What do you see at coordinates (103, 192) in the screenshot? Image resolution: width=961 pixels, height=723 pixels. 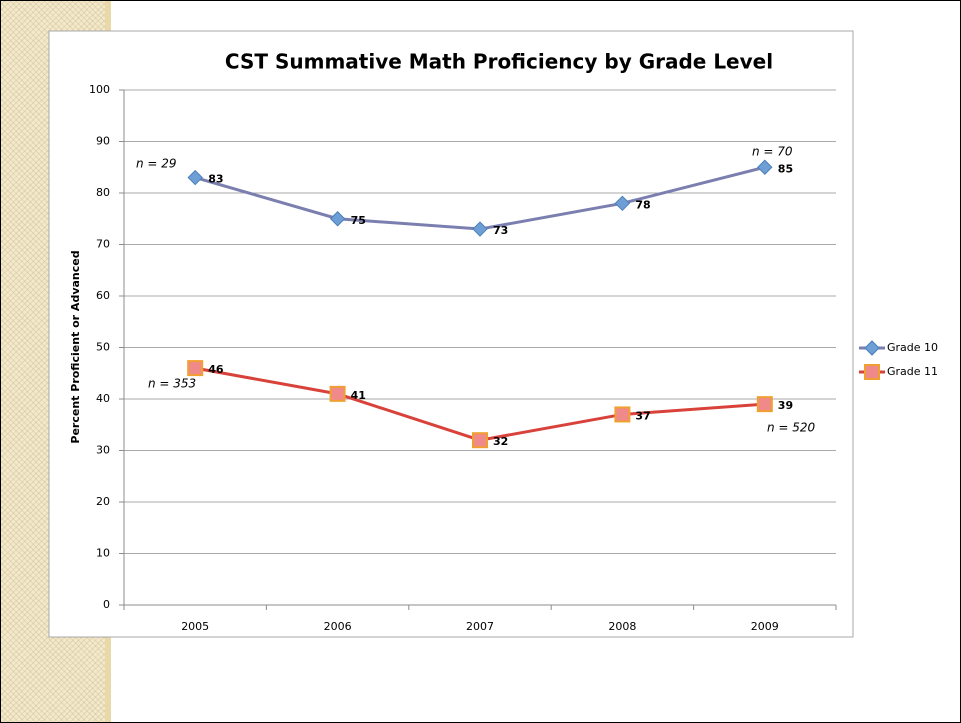 I see `y-tick-label: 80` at bounding box center [103, 192].